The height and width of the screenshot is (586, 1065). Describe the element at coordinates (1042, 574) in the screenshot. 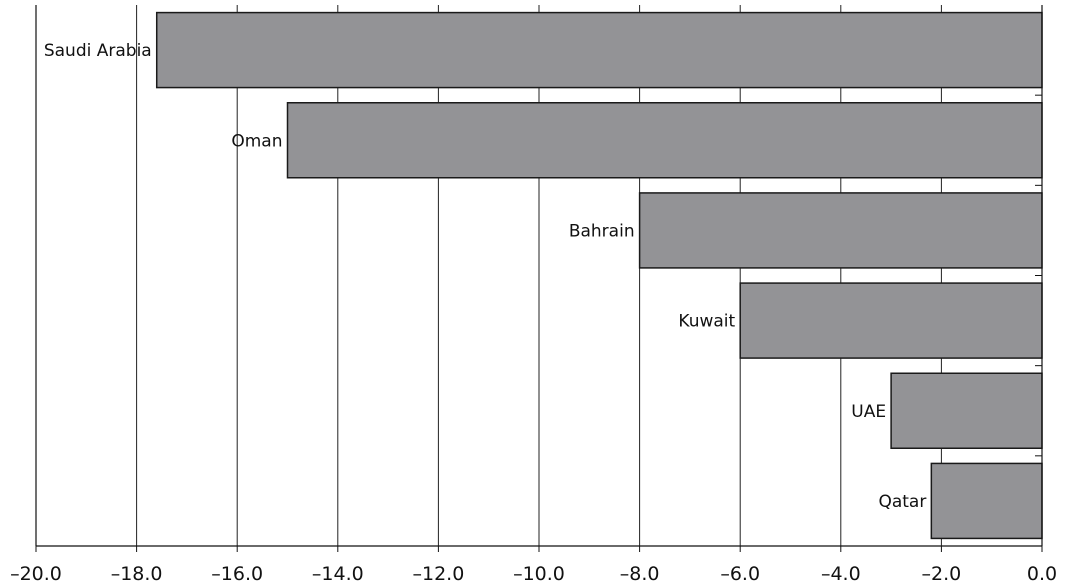

I see `x-tick-label: 0.0` at that location.